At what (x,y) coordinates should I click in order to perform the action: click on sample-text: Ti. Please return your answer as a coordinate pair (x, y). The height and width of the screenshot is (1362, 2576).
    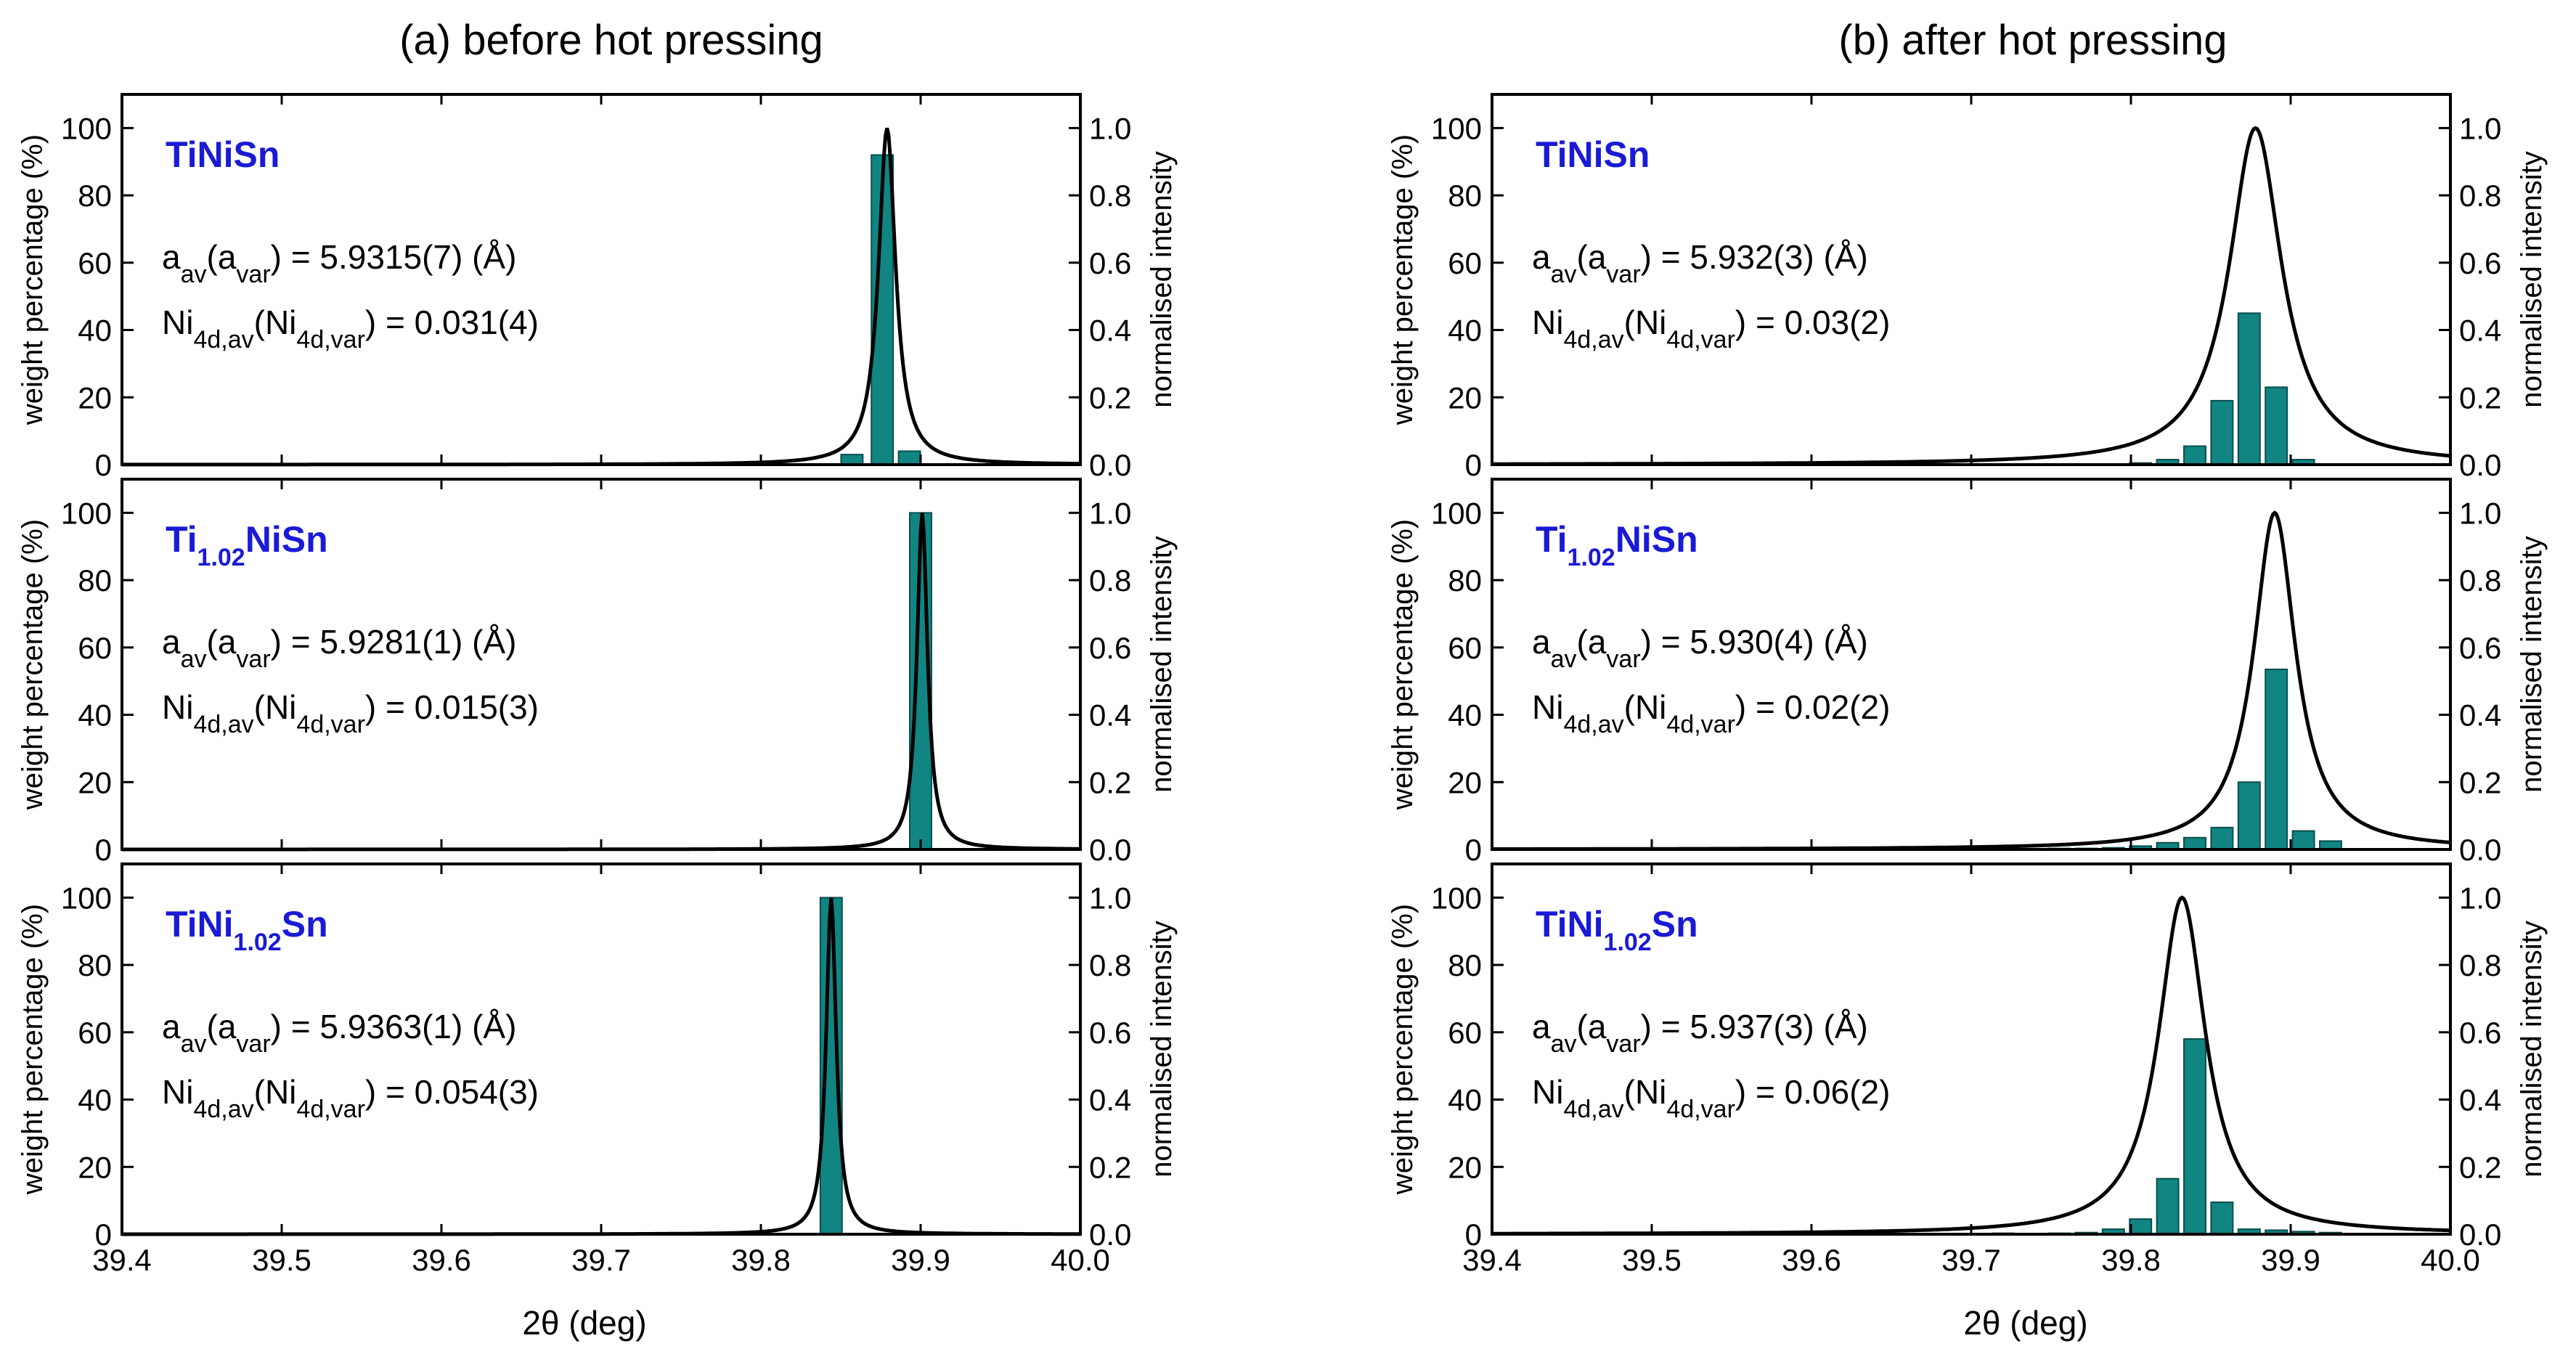
    Looking at the image, I should click on (181, 539).